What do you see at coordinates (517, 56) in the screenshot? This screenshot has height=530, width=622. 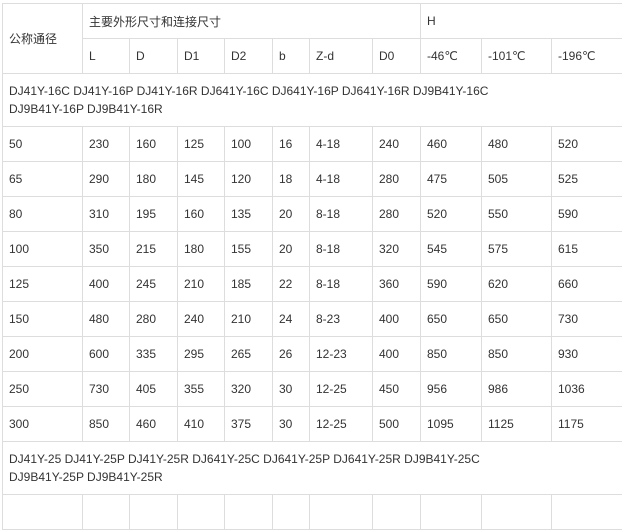 I see `header-col: -101℃` at bounding box center [517, 56].